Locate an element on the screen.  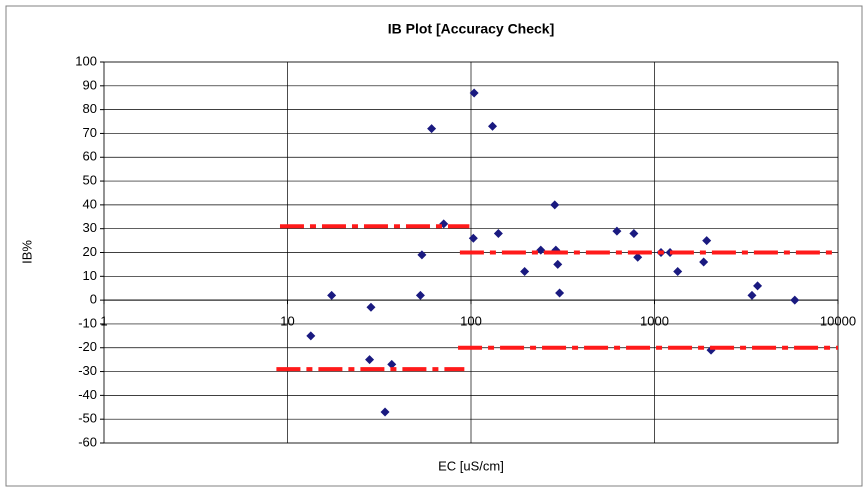
y-tick-label: 30 is located at coordinates (90, 227).